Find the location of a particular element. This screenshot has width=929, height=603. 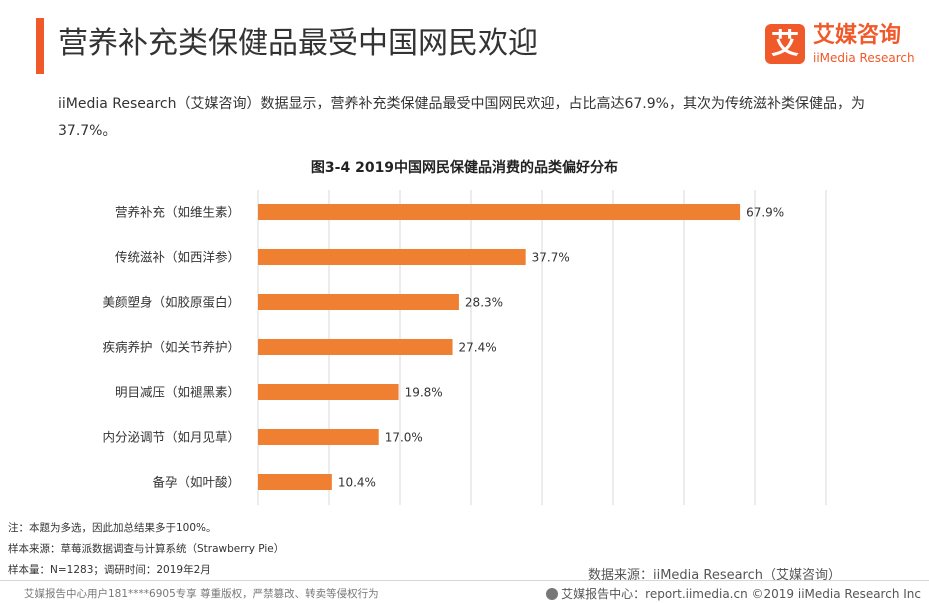

data-source: 数据来源：iiMedia Research（艾媒咨询） is located at coordinates (714, 575).